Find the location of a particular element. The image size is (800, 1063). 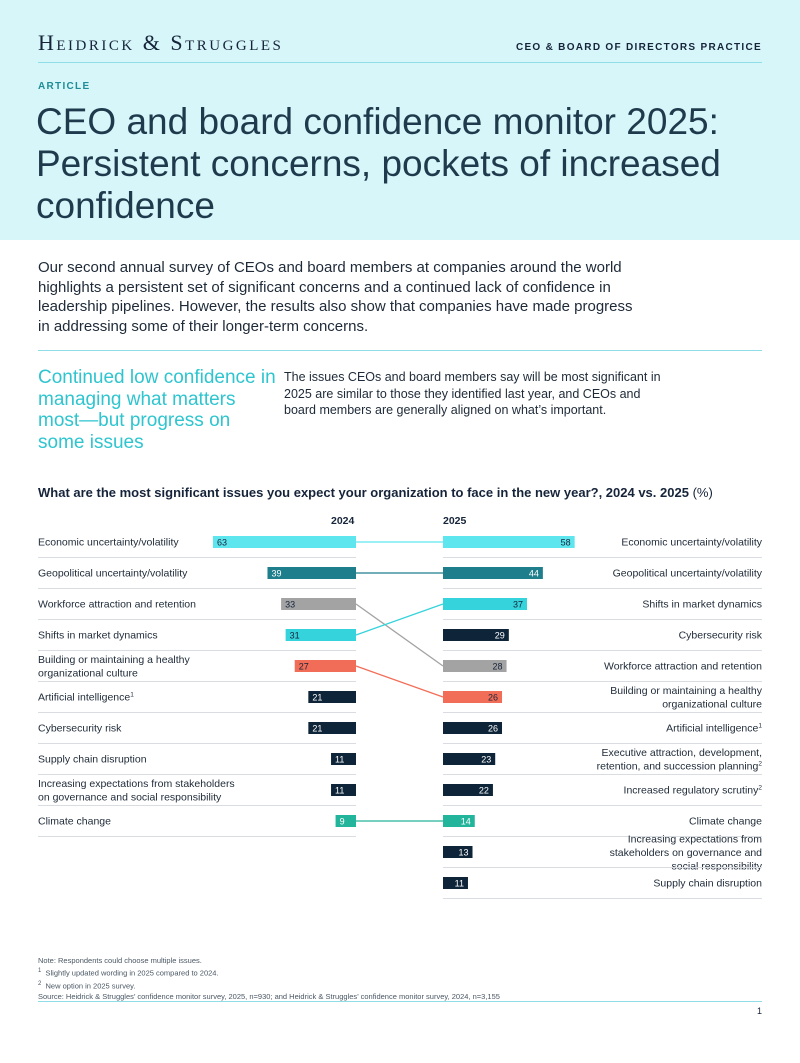

category-label-2024: Economic uncertainty/volatility is located at coordinates (108, 543).